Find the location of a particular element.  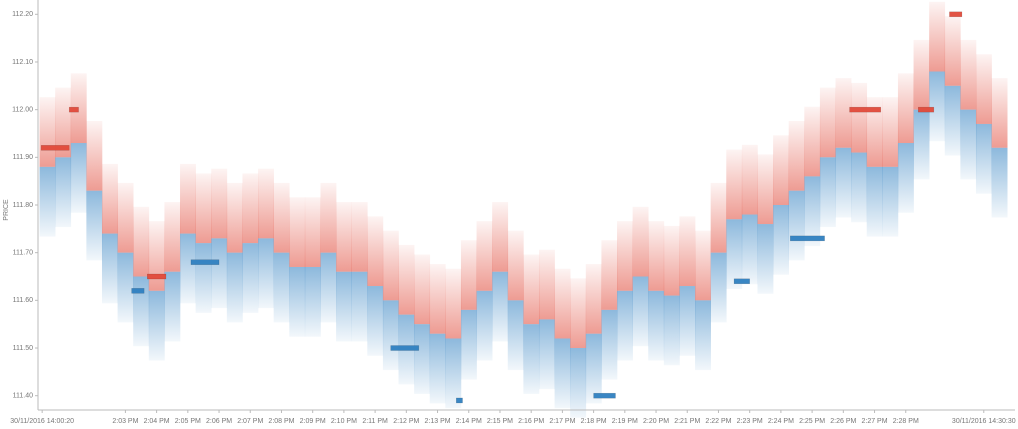

x-tick-label: 2:21 PM is located at coordinates (687, 421).